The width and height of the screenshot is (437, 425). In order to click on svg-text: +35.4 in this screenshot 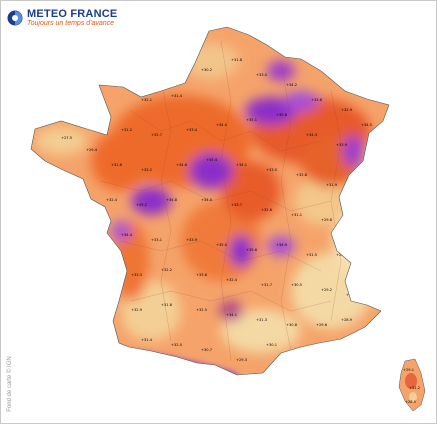, I will do `click(212, 160)`.